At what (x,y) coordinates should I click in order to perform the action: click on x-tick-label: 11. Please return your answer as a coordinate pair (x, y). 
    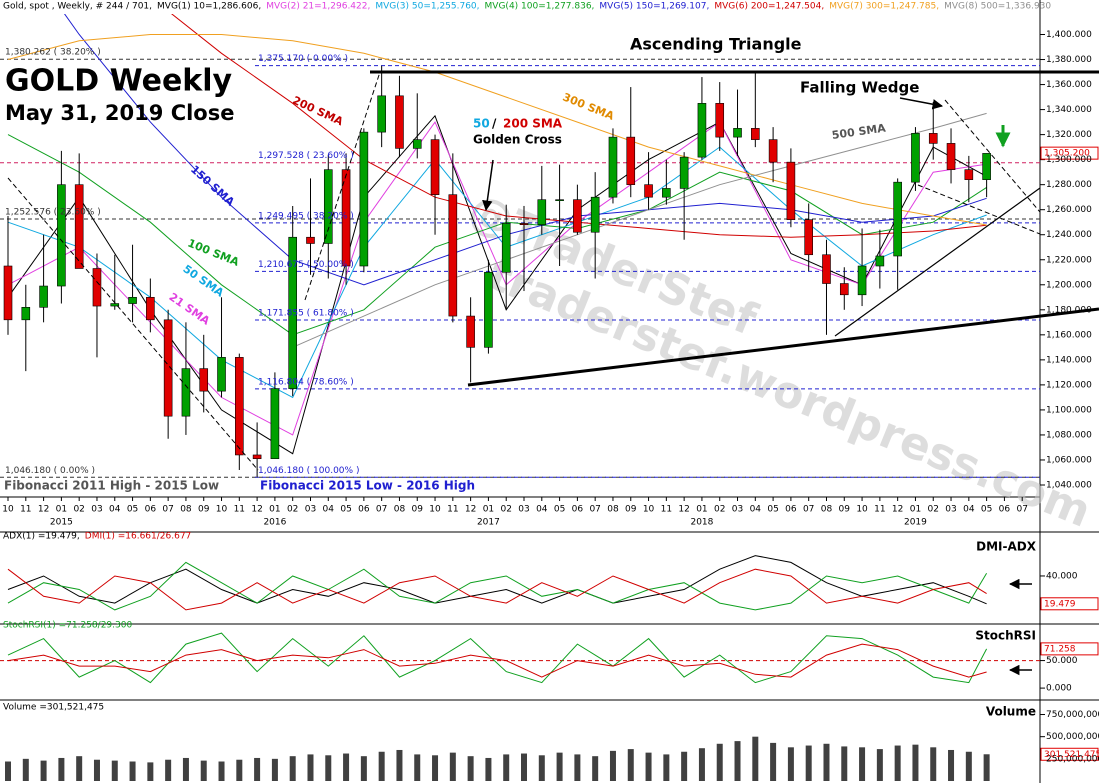
    Looking at the image, I should click on (239, 510).